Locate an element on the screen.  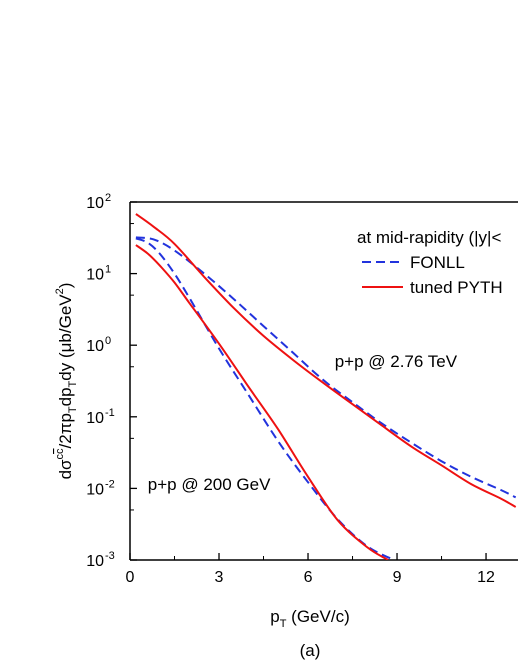
x-axis-label: pT (GeV/c) is located at coordinates (310, 618).